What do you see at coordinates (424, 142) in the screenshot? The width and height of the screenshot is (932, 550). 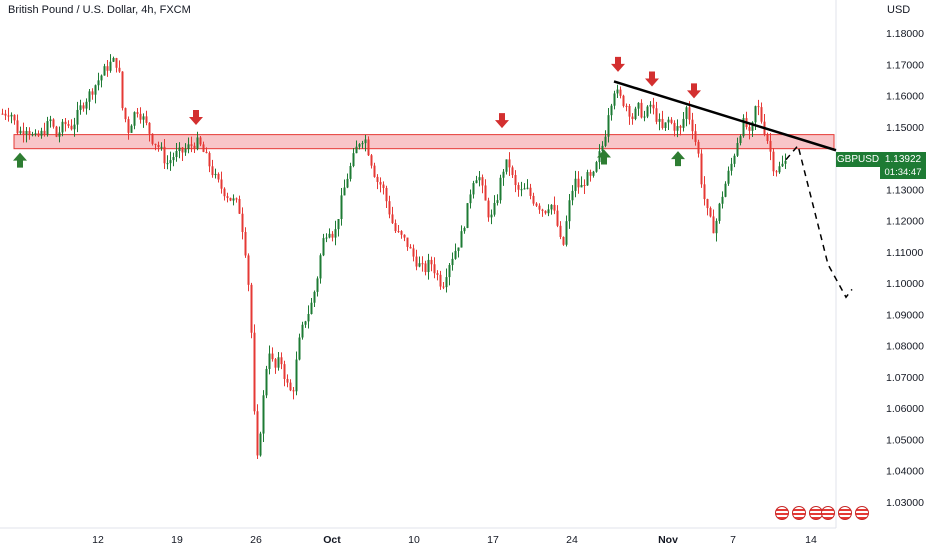 I see `resistance-zone` at bounding box center [424, 142].